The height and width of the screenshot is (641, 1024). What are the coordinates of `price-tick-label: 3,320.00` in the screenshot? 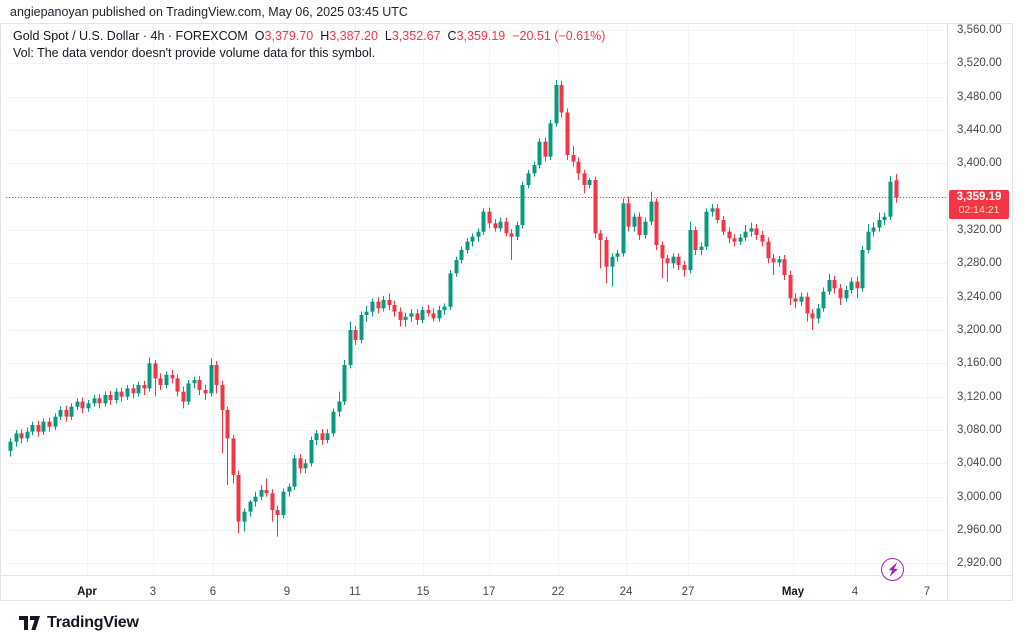 It's located at (979, 230).